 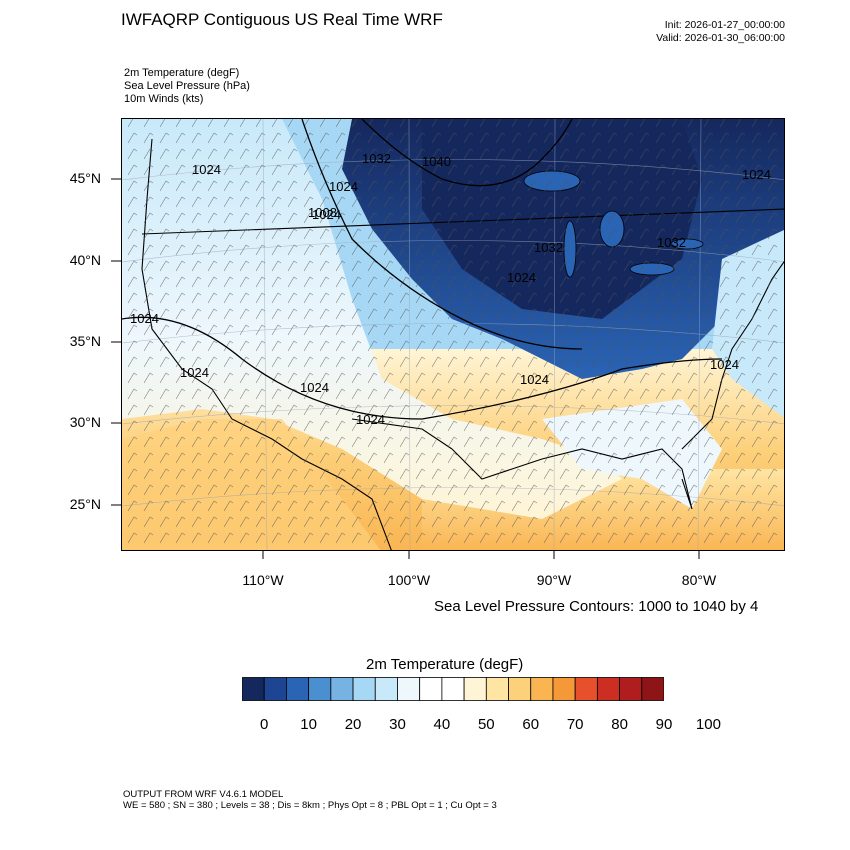 I want to click on colorbar-label: 40, so click(x=442, y=724).